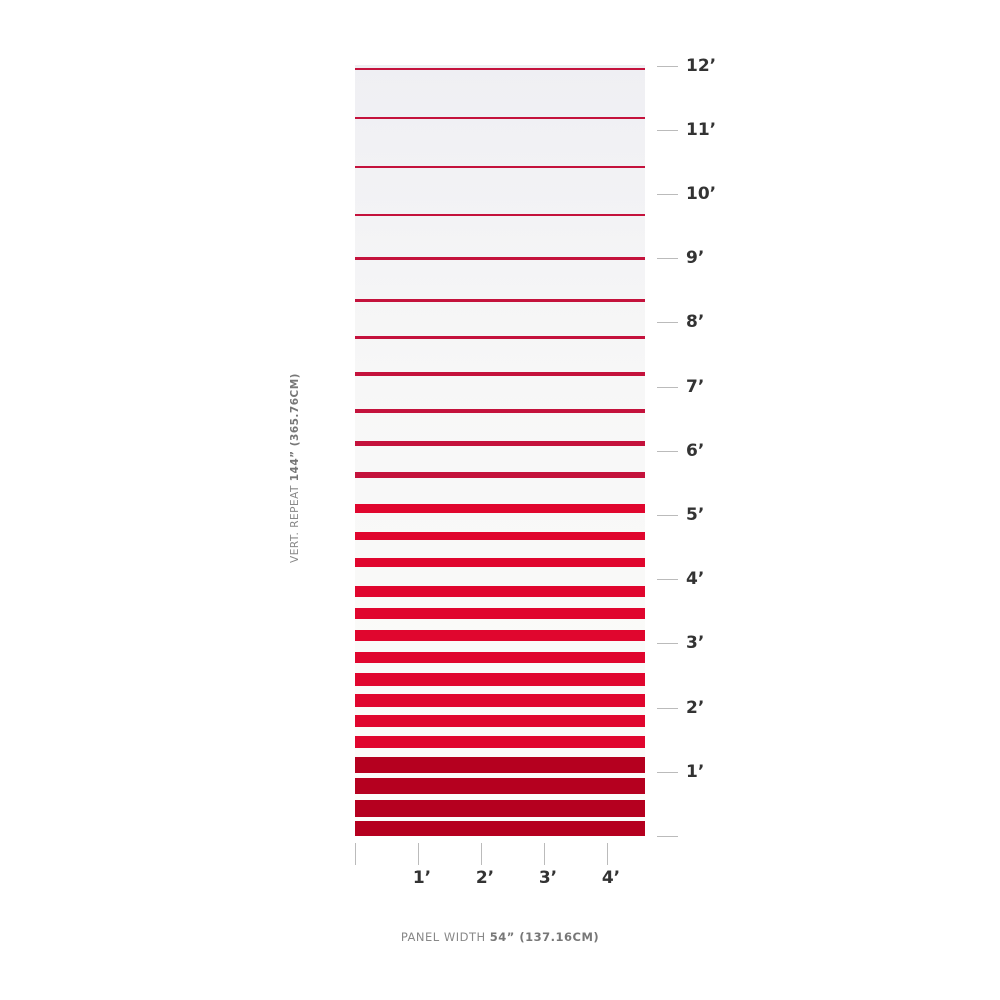 The image size is (1000, 1000). I want to click on ruler-label: 6’, so click(695, 450).